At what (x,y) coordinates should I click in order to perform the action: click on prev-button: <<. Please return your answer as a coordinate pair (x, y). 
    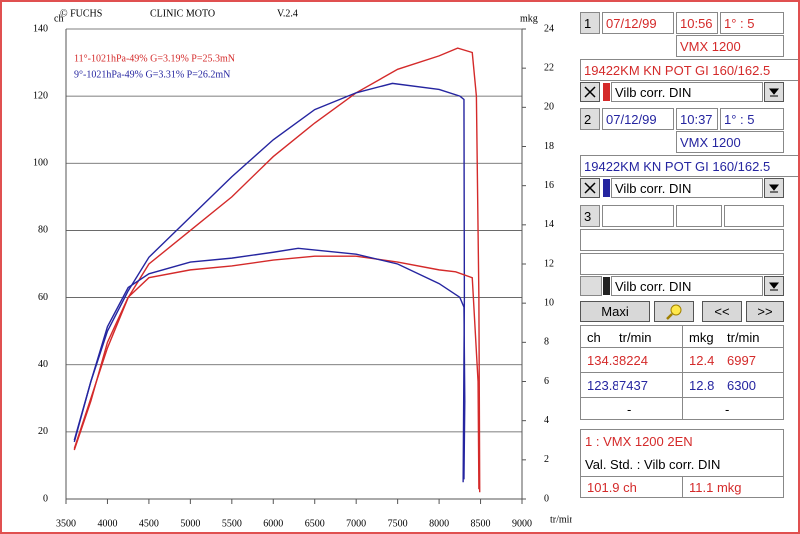
    Looking at the image, I should click on (722, 311).